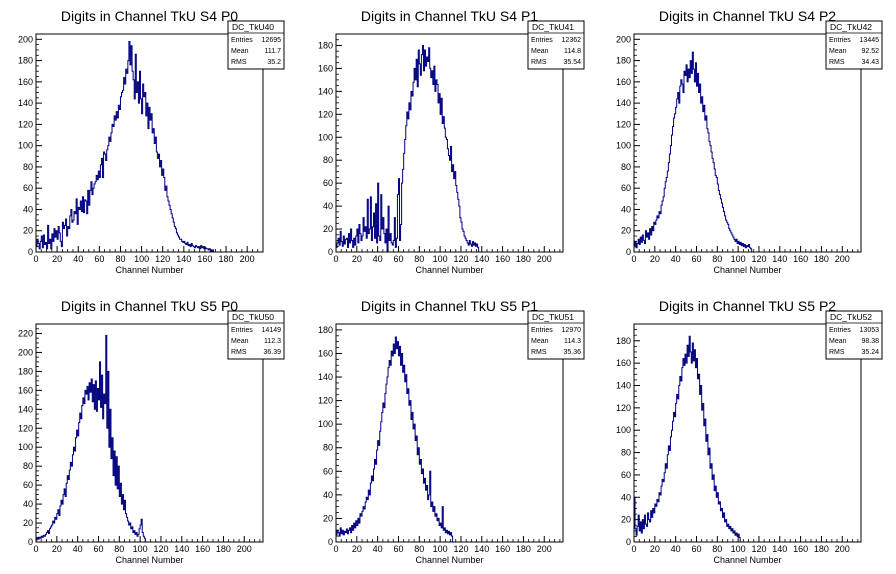 Image resolution: width=896 pixels, height=574 pixels. What do you see at coordinates (357, 259) in the screenshot?
I see `x-tick-label: 20` at bounding box center [357, 259].